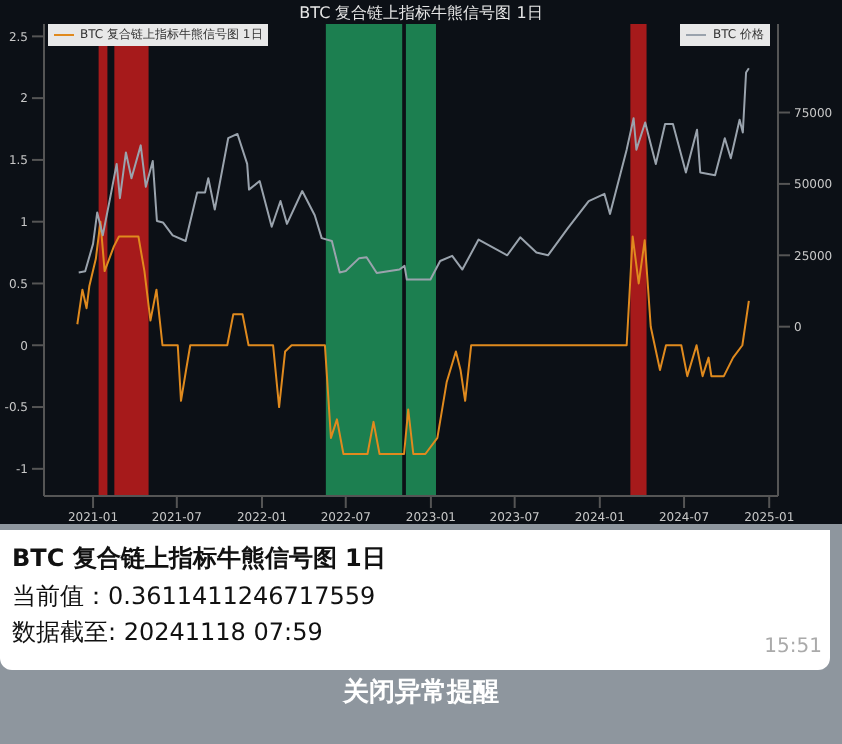 The height and width of the screenshot is (744, 842). What do you see at coordinates (167, 633) in the screenshot?
I see `text: 数据截至: 20241118 07:59` at bounding box center [167, 633].